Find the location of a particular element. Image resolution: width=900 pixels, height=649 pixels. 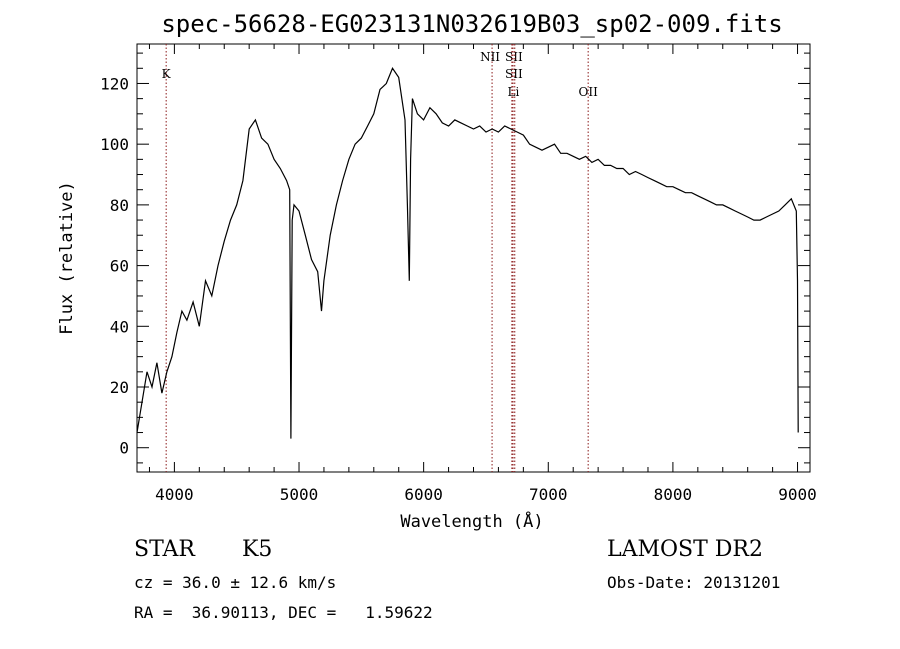

y-tick-label: 0 is located at coordinates (124, 448).